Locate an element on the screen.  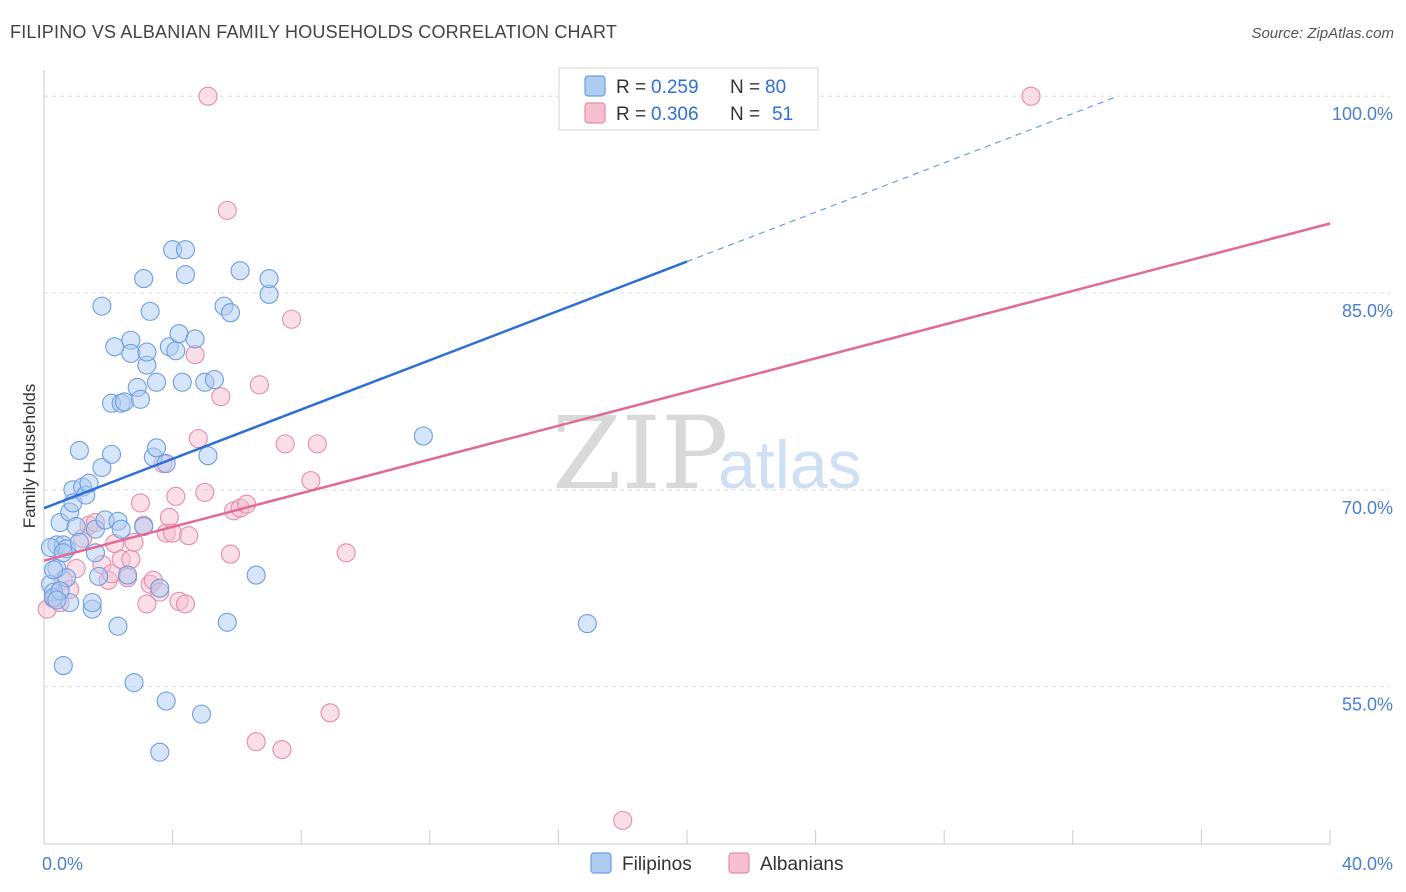
watermark: ZIP atlas is located at coordinates (707, 453).